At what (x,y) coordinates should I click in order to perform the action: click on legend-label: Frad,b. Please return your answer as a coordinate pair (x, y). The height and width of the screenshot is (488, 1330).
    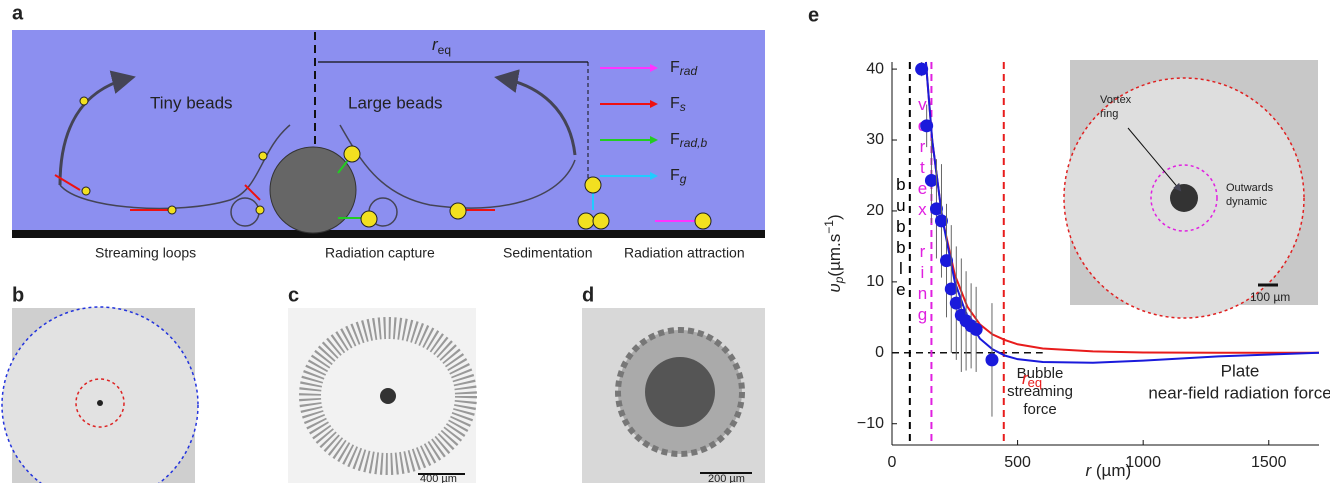
    Looking at the image, I should click on (688, 140).